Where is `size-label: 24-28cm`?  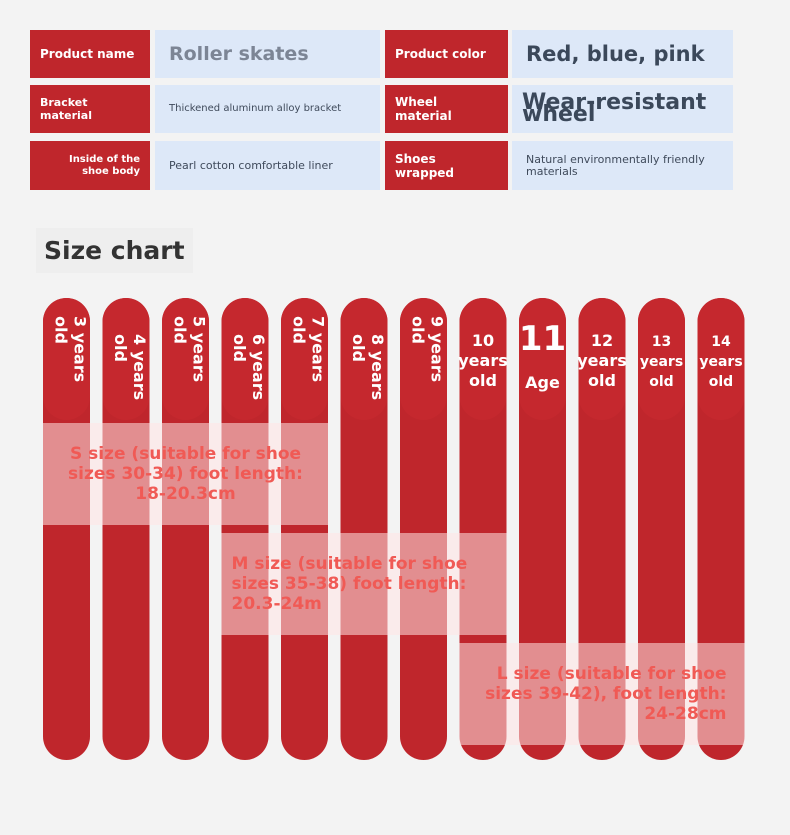
size-label: 24-28cm is located at coordinates (685, 714).